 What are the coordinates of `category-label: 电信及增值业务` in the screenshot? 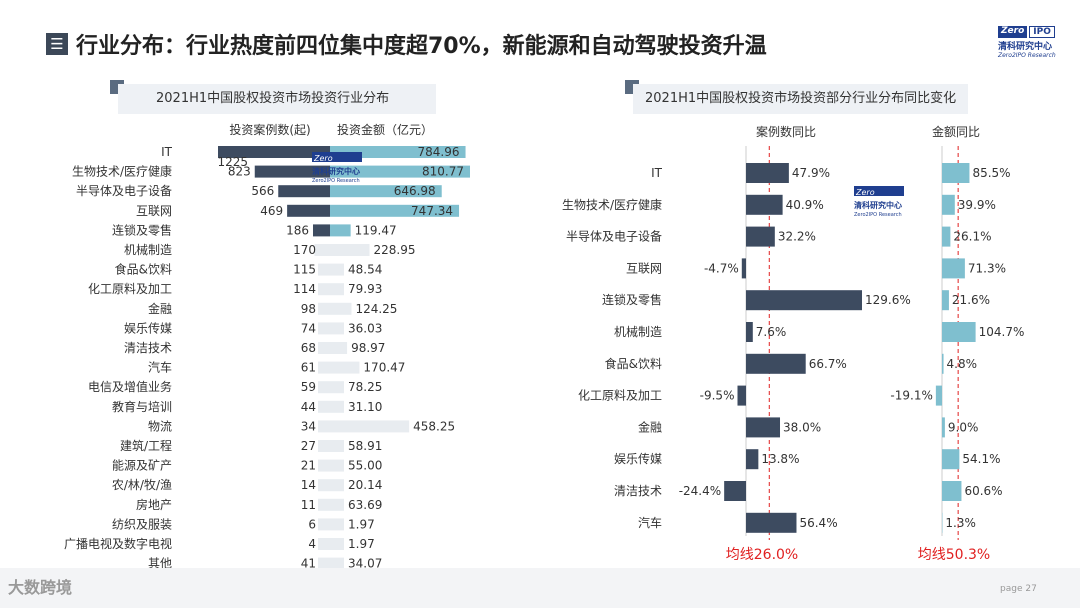 It's located at (130, 386).